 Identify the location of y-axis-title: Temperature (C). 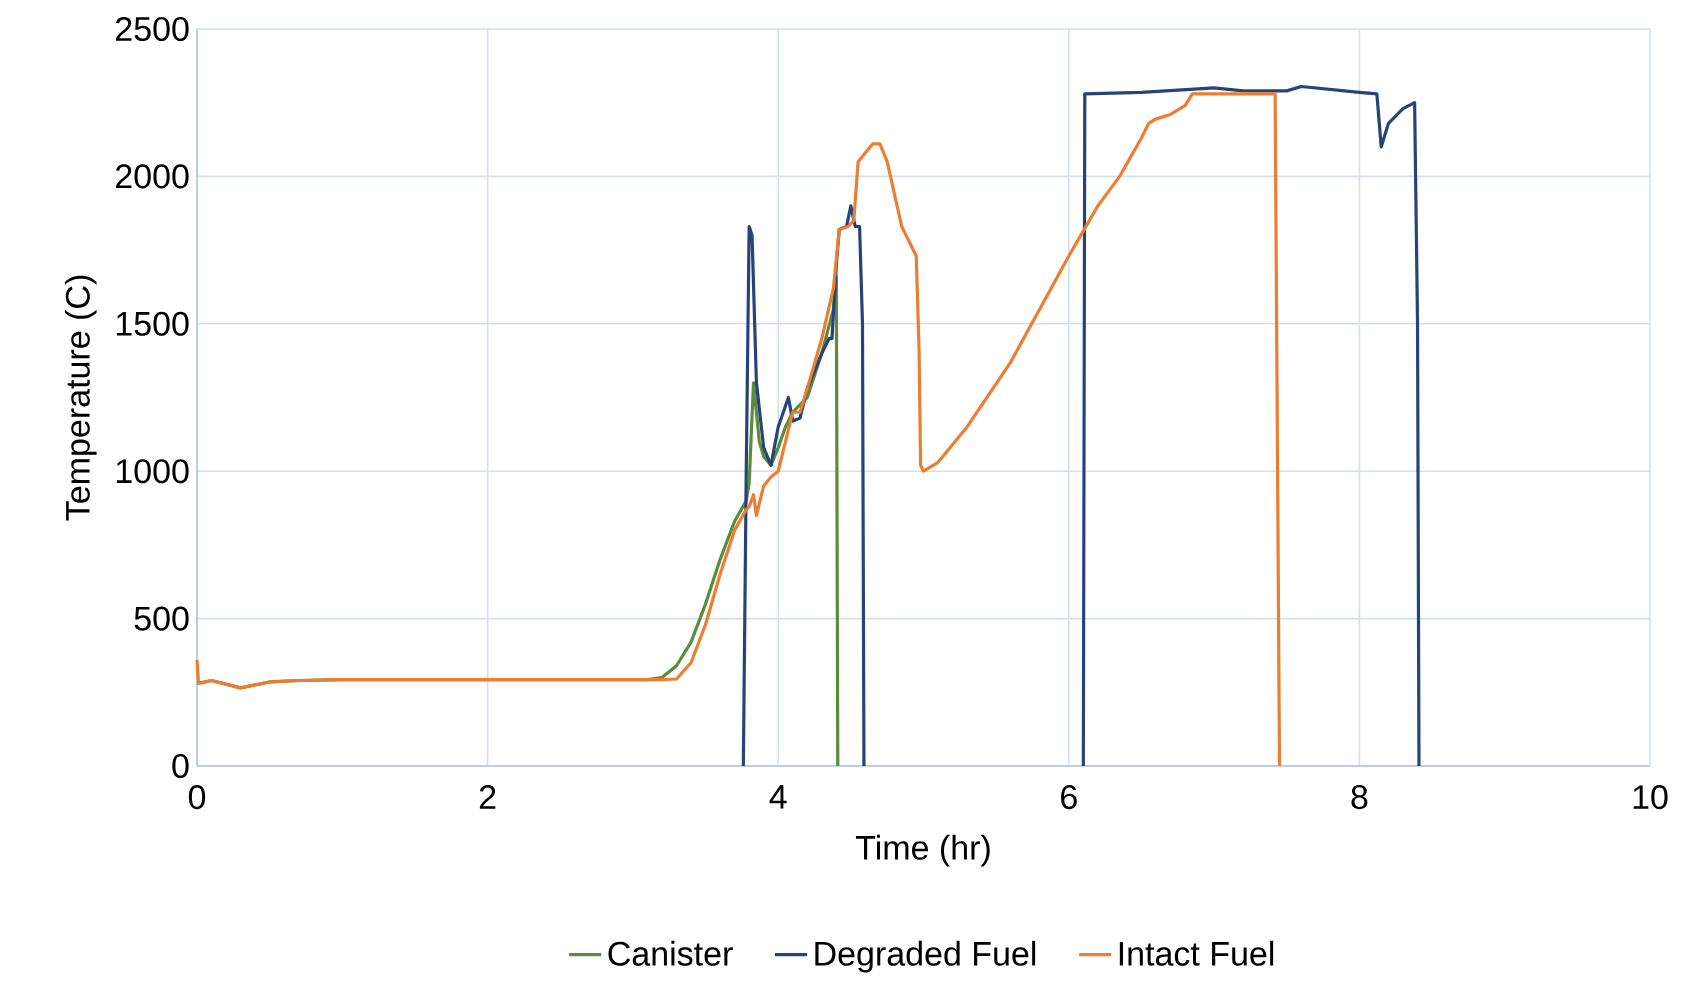
(80, 398).